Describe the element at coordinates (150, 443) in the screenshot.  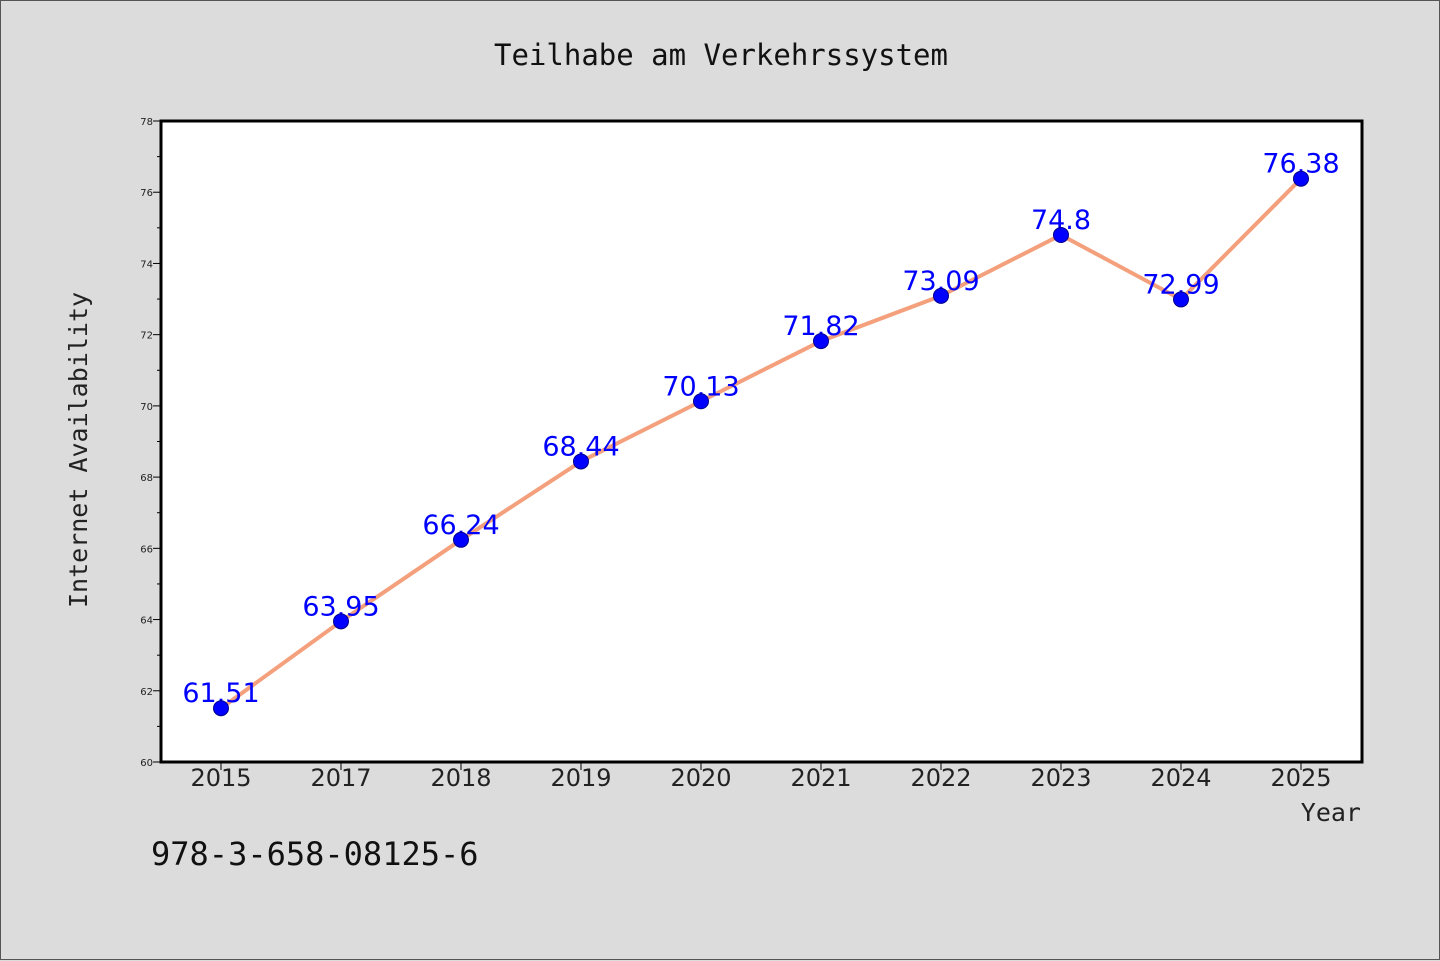
I see `y-axis: 60 62 64 66 68 70 72 74 76 78` at that location.